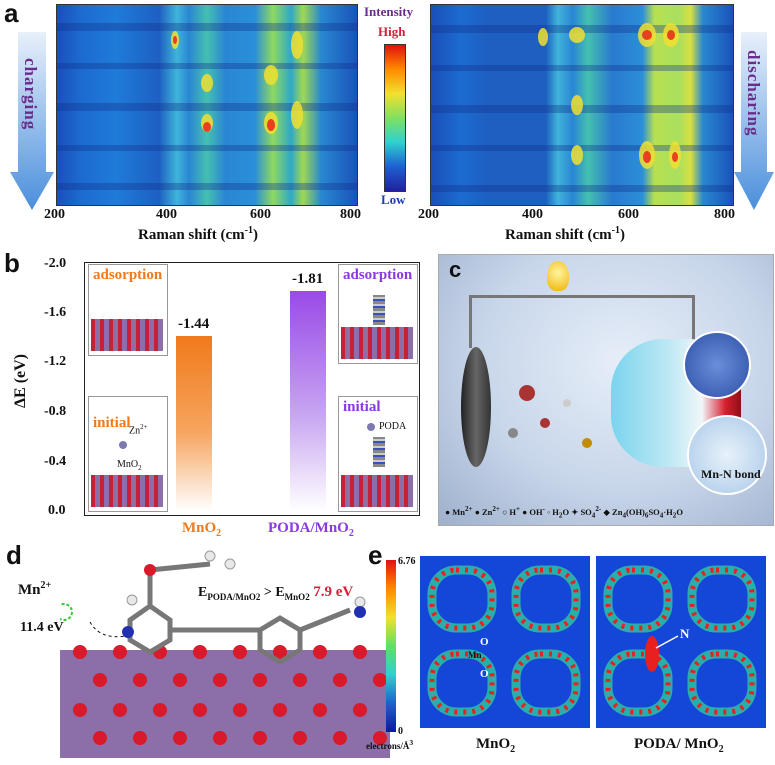  What do you see at coordinates (643, 513) in the screenshot?
I see `legend-zhs: ◆ Zn4(OH)6SO4·H2O` at bounding box center [643, 513].